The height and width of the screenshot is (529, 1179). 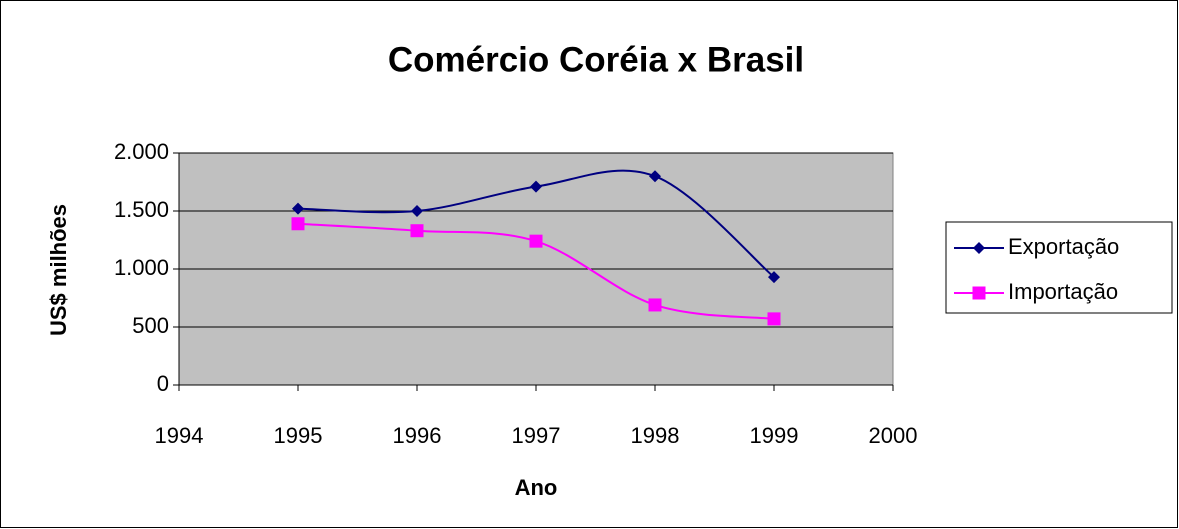 What do you see at coordinates (774, 435) in the screenshot?
I see `x-tick-label: 1999` at bounding box center [774, 435].